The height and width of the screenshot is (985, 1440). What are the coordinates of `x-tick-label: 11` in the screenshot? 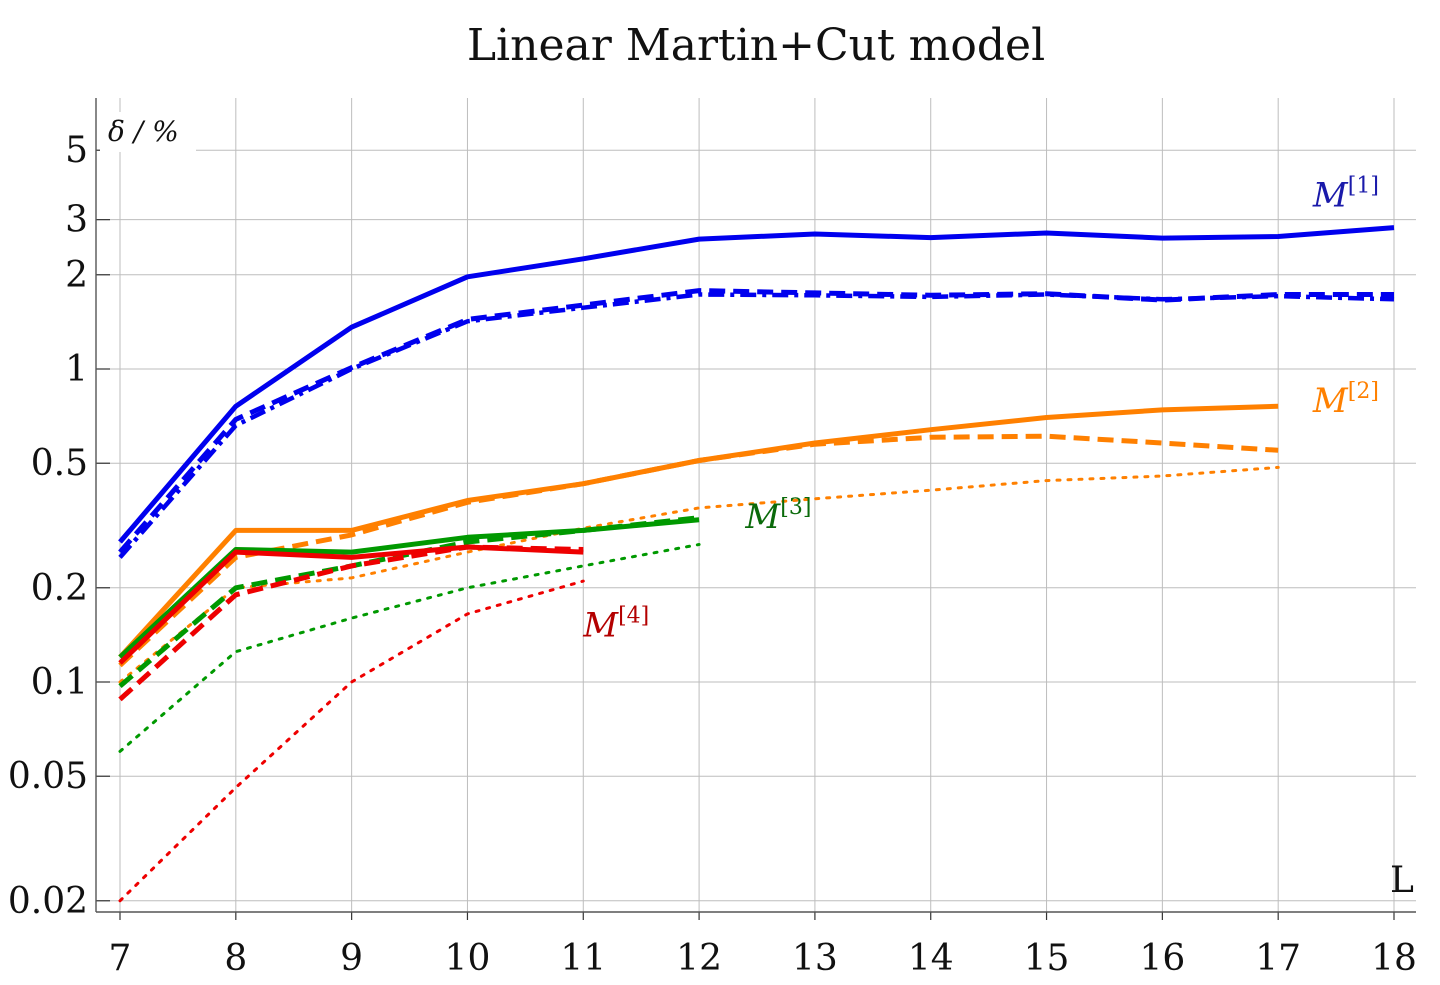 It's located at (583, 958).